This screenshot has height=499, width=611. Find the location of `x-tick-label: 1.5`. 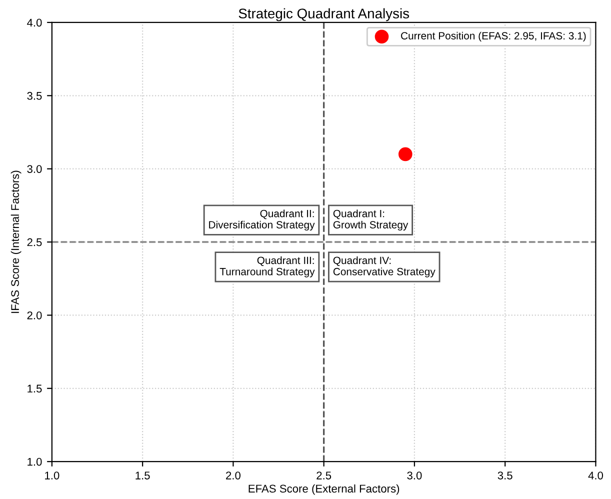

x-tick-label: 1.5 is located at coordinates (143, 476).